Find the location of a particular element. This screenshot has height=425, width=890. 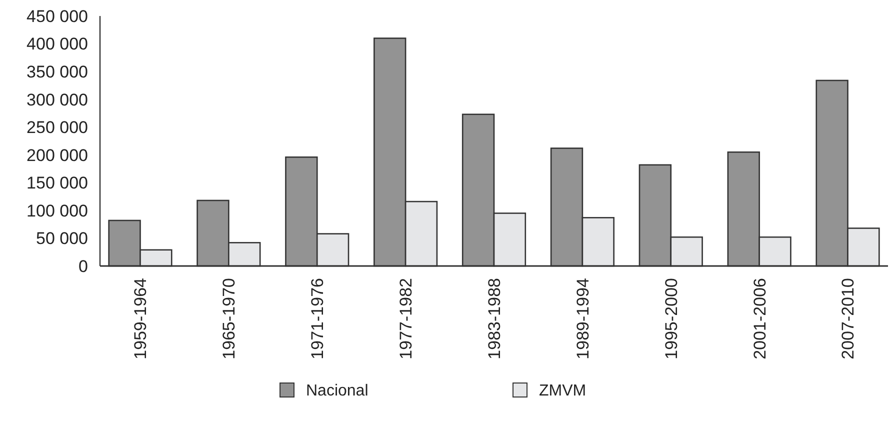

x-tick-label: 1995-2000 is located at coordinates (671, 319).